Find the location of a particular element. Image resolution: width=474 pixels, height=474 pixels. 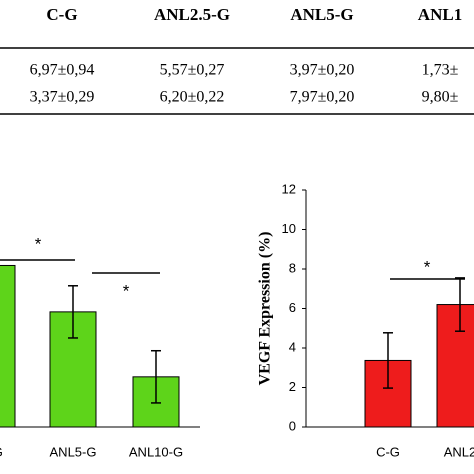

x-tick-label: ANL10-G is located at coordinates (156, 451).